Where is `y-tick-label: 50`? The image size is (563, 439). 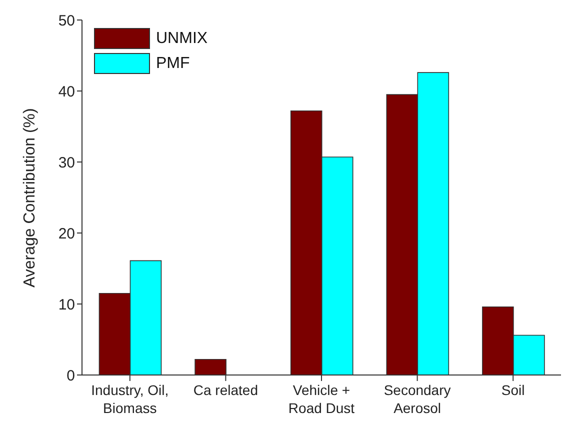
y-tick-label: 50 is located at coordinates (66, 21).